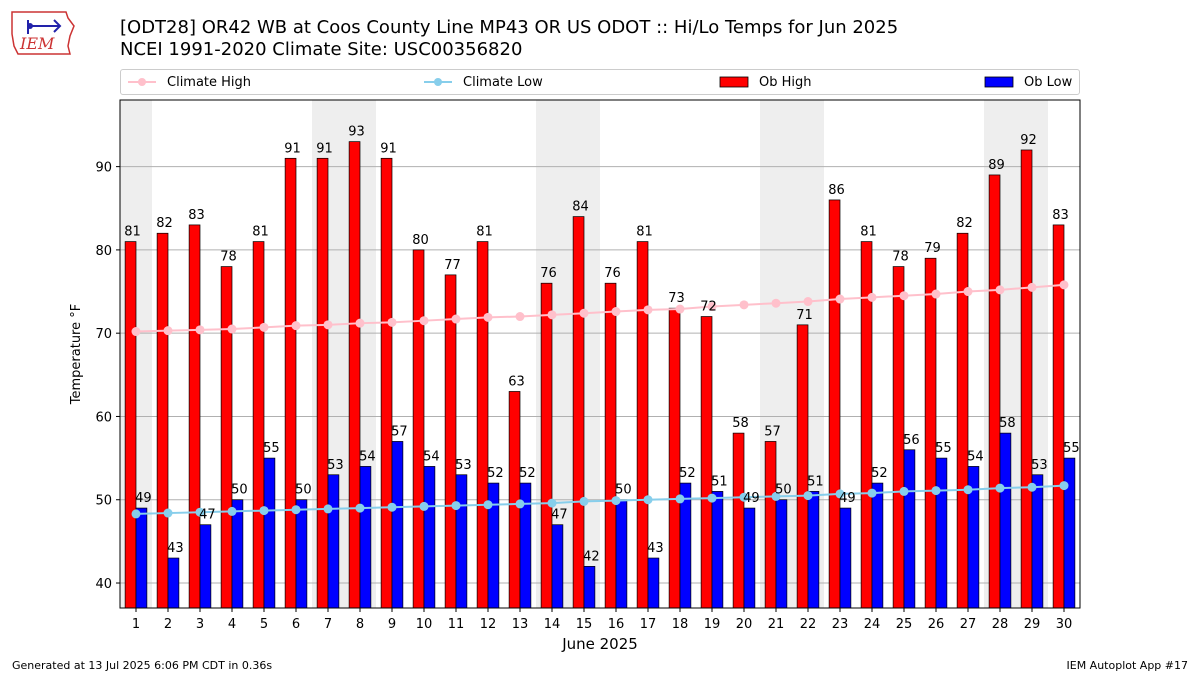 Image resolution: width=1200 pixels, height=675 pixels. What do you see at coordinates (847, 498) in the screenshot?
I see `ob-low-label-23: 49` at bounding box center [847, 498].